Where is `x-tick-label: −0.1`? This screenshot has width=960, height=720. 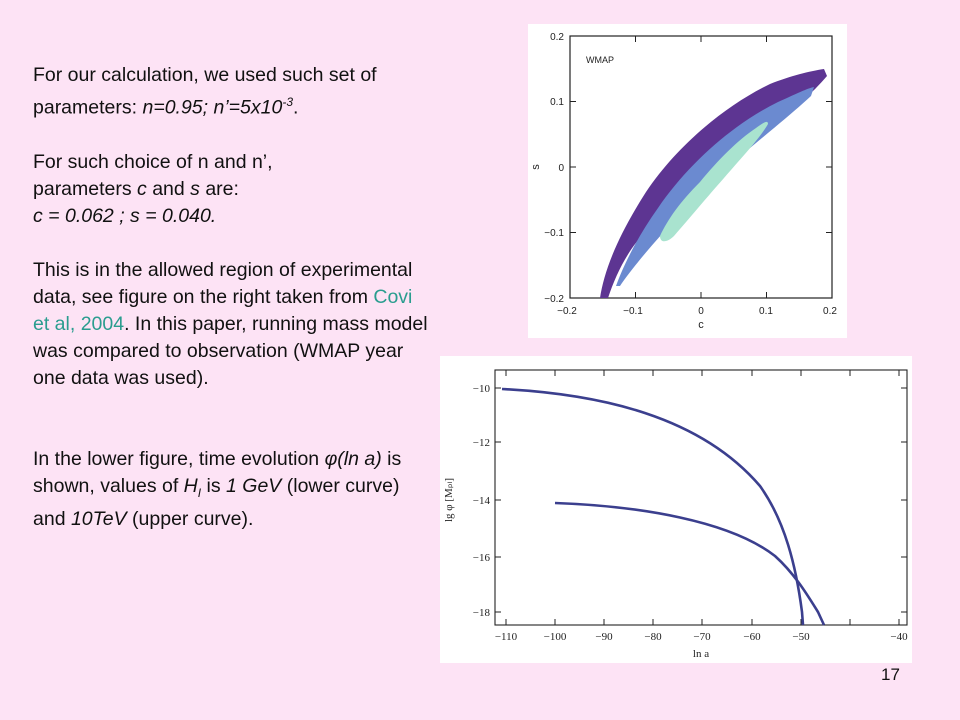 x-tick-label: −0.1 is located at coordinates (633, 311).